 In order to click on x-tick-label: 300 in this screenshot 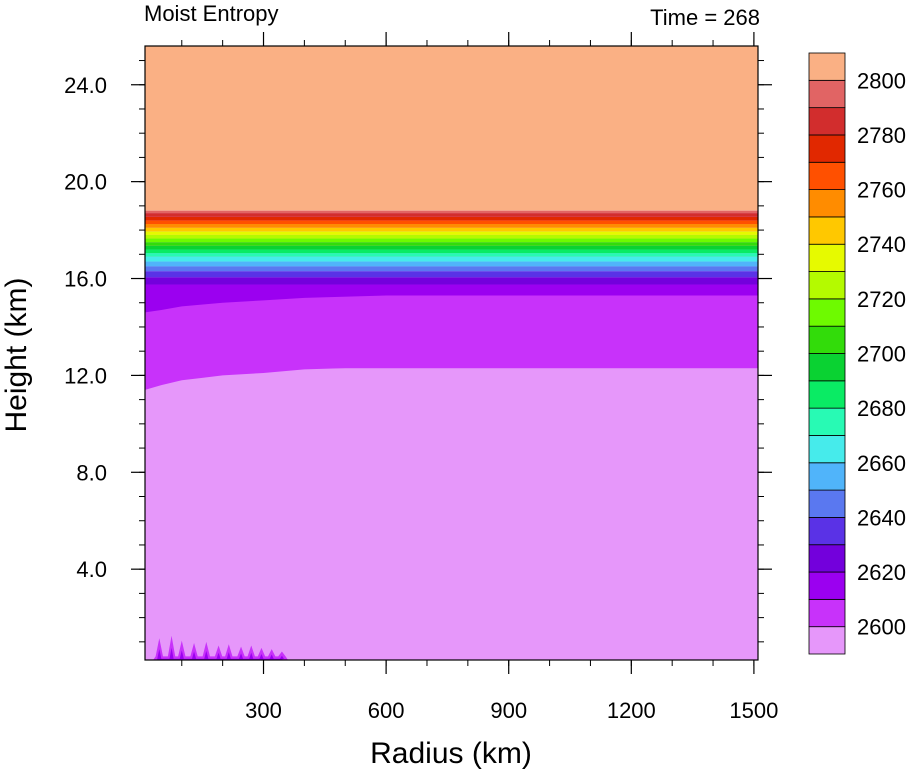, I will do `click(263, 710)`.